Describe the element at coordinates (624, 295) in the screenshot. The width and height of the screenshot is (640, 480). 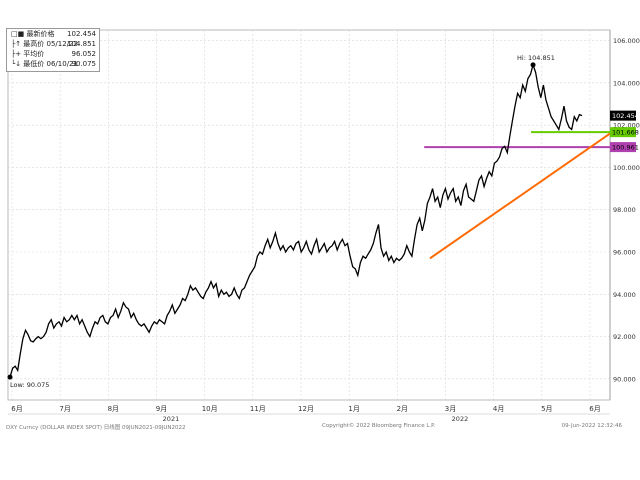
I see `y-tick-label: 94.000` at that location.